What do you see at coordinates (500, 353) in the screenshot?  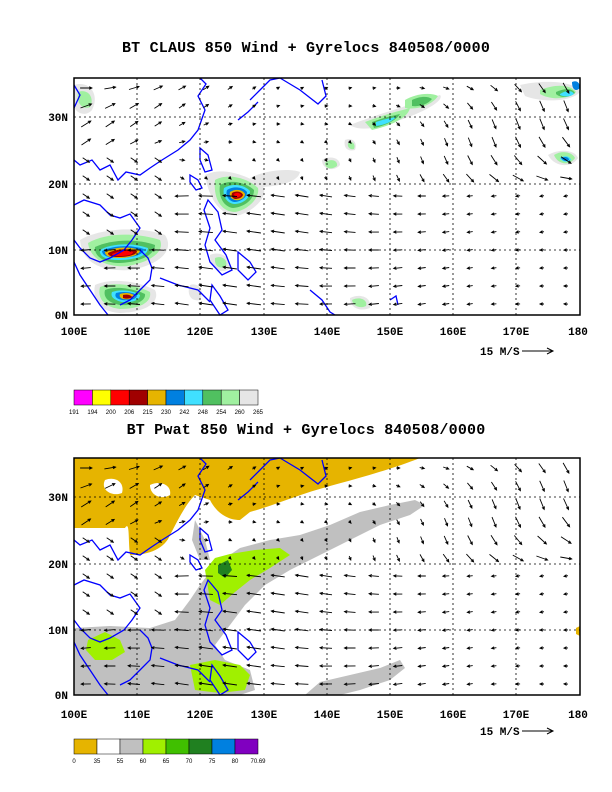 I see `panel1-vector-scale-label: 15 M/S` at bounding box center [500, 353].